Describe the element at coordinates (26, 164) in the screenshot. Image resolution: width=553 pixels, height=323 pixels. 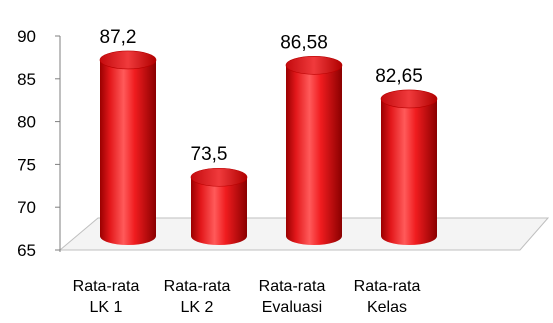
I see `y-tick-label: 75` at that location.